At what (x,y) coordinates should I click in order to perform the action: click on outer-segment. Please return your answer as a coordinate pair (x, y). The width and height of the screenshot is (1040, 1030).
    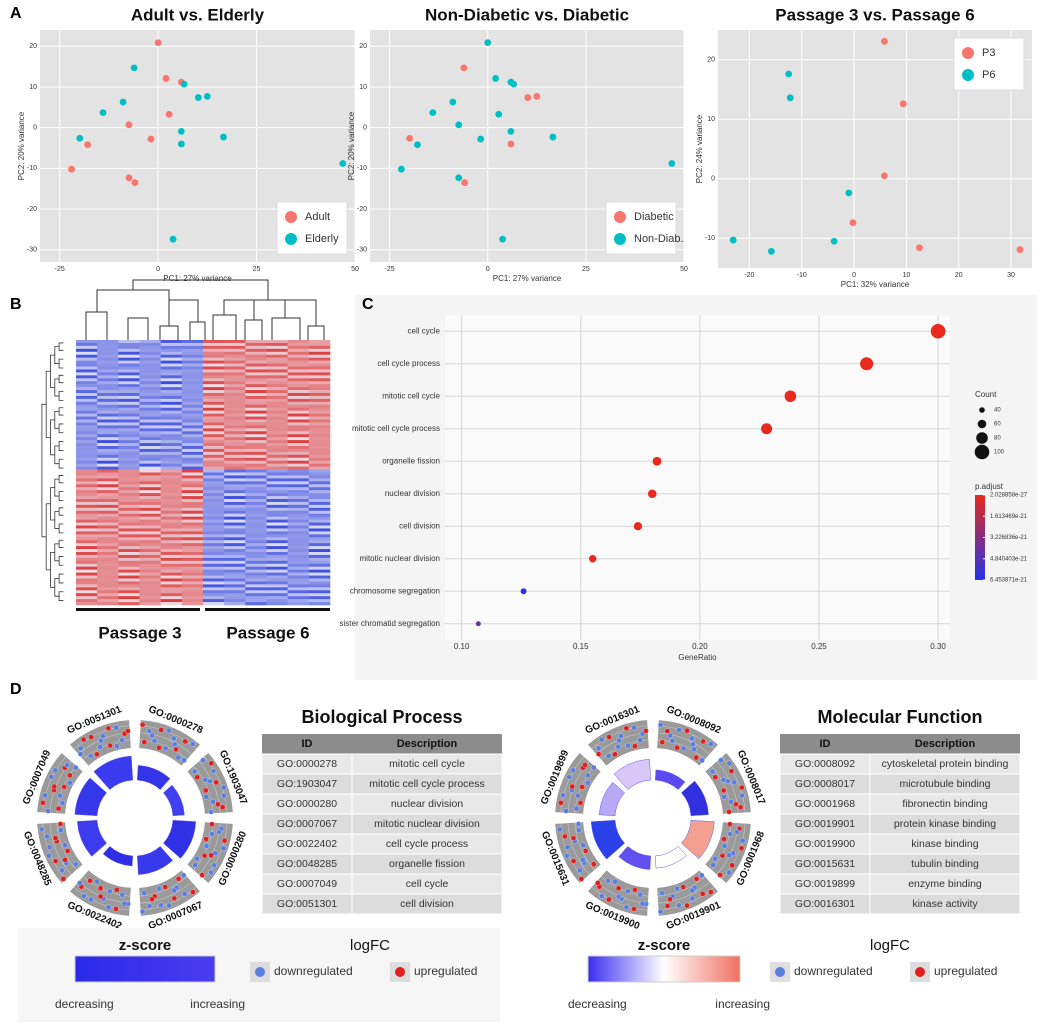
    Looking at the image, I should click on (170, 743).